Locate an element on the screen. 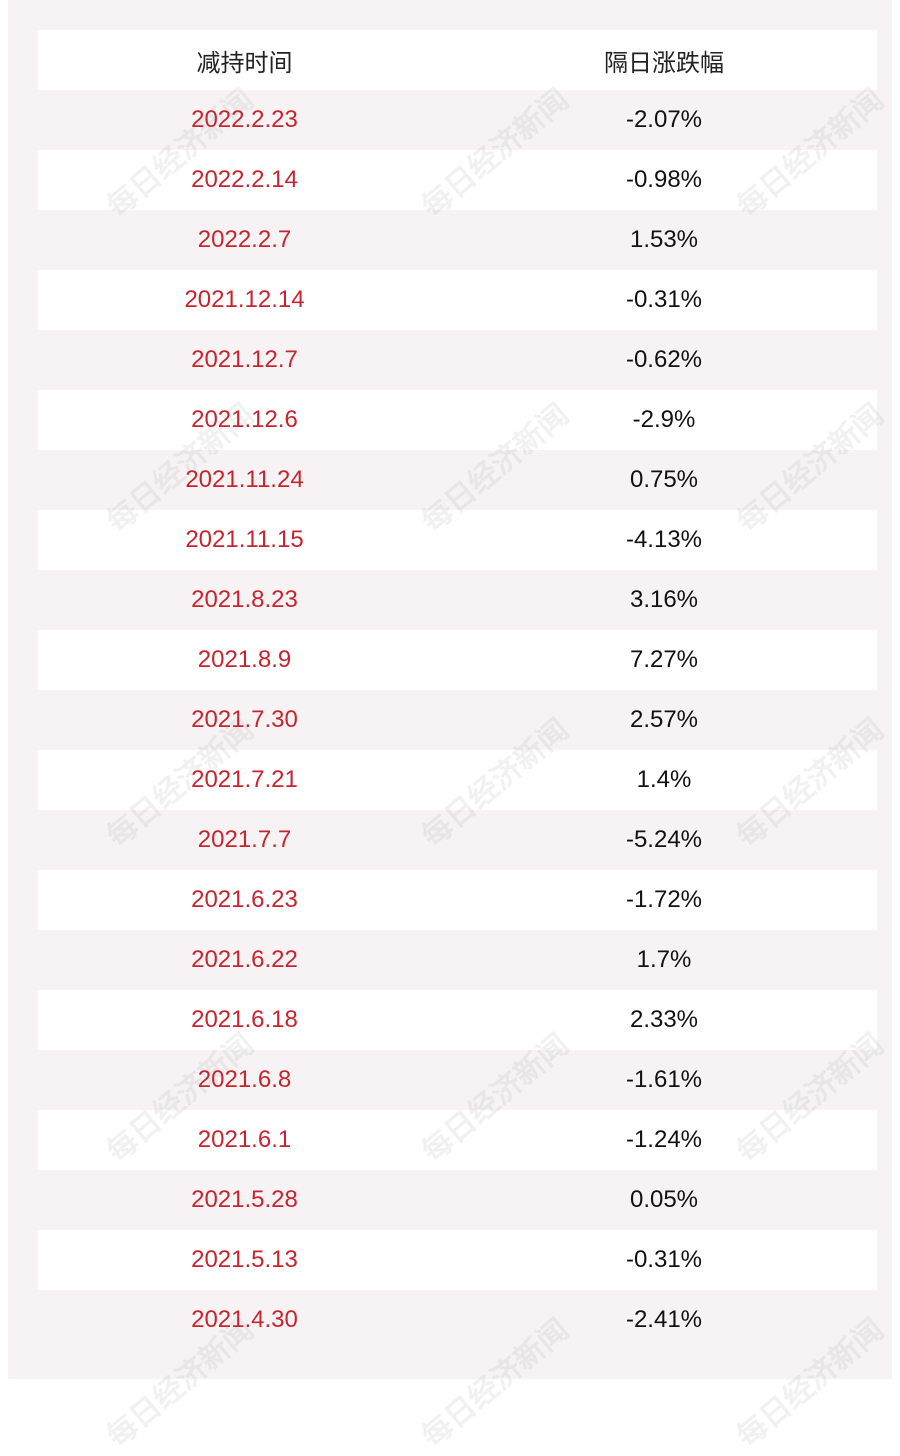 Image resolution: width=900 pixels, height=1456 pixels. header-change: 隔日涨跌幅 is located at coordinates (664, 62).